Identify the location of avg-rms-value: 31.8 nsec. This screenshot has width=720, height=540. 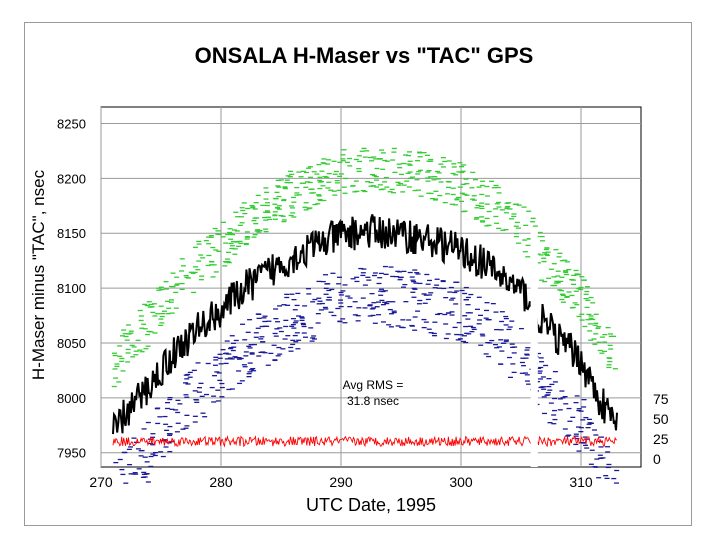
(373, 401).